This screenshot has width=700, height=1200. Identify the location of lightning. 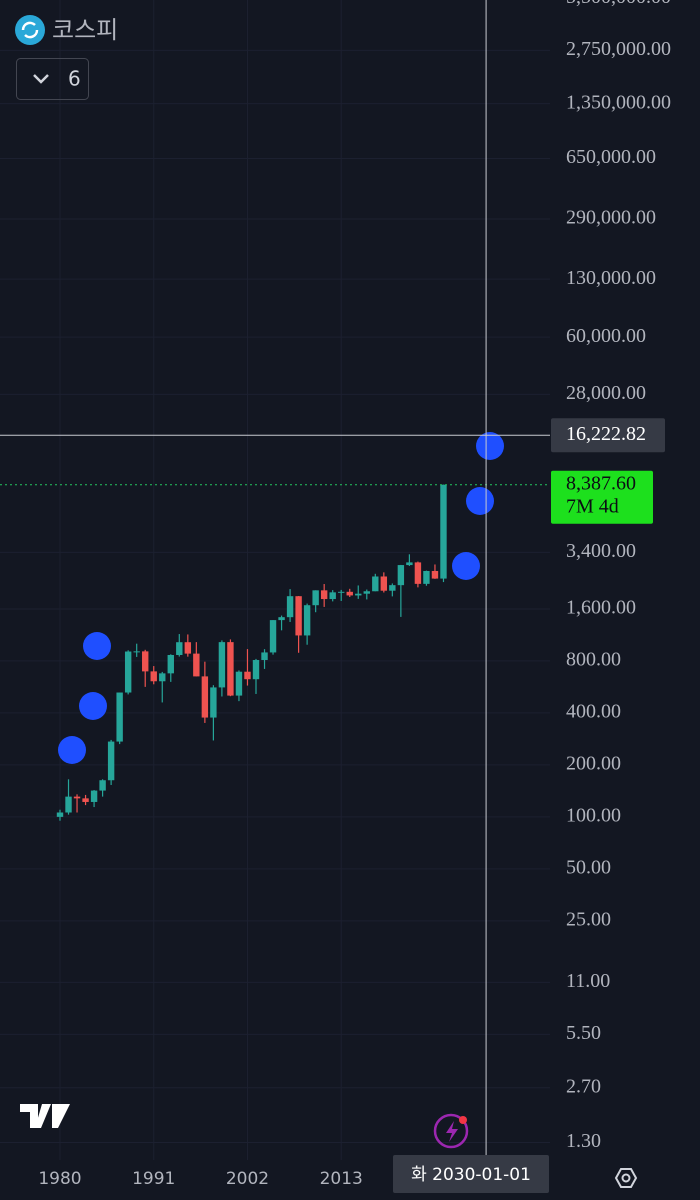
(452, 1131).